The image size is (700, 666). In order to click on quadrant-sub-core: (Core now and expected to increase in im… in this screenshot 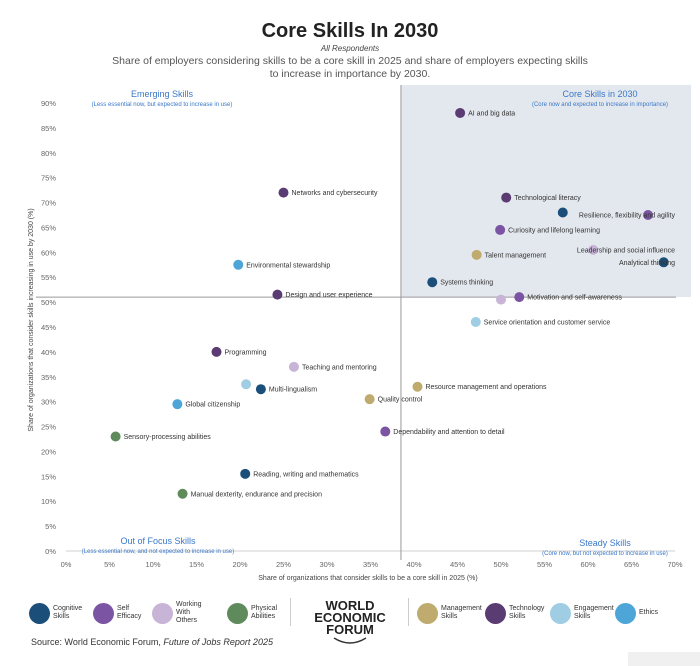, I will do `click(600, 105)`.